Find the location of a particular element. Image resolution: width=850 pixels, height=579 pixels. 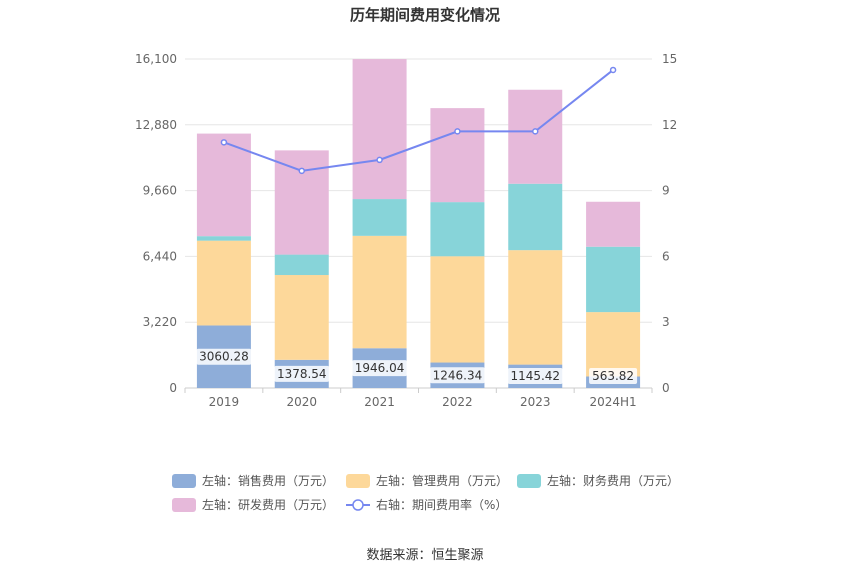

x-axis-tick-label: 2024H1 is located at coordinates (612, 402).